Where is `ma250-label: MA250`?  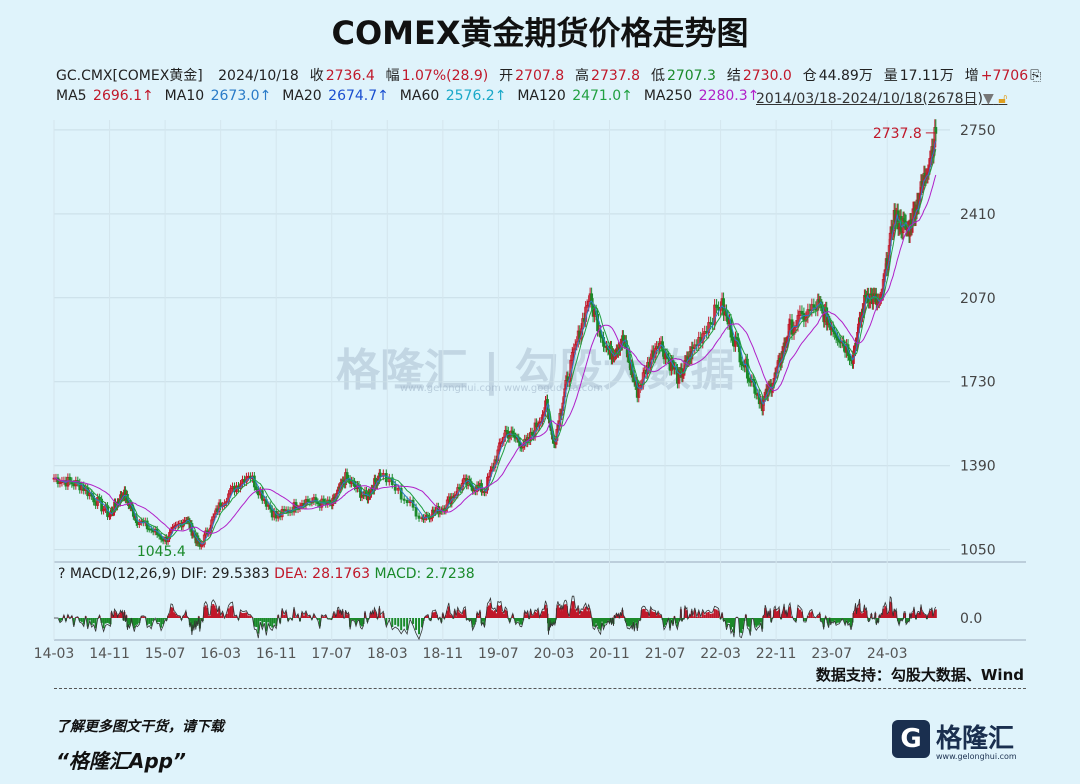 ma250-label: MA250 is located at coordinates (668, 96).